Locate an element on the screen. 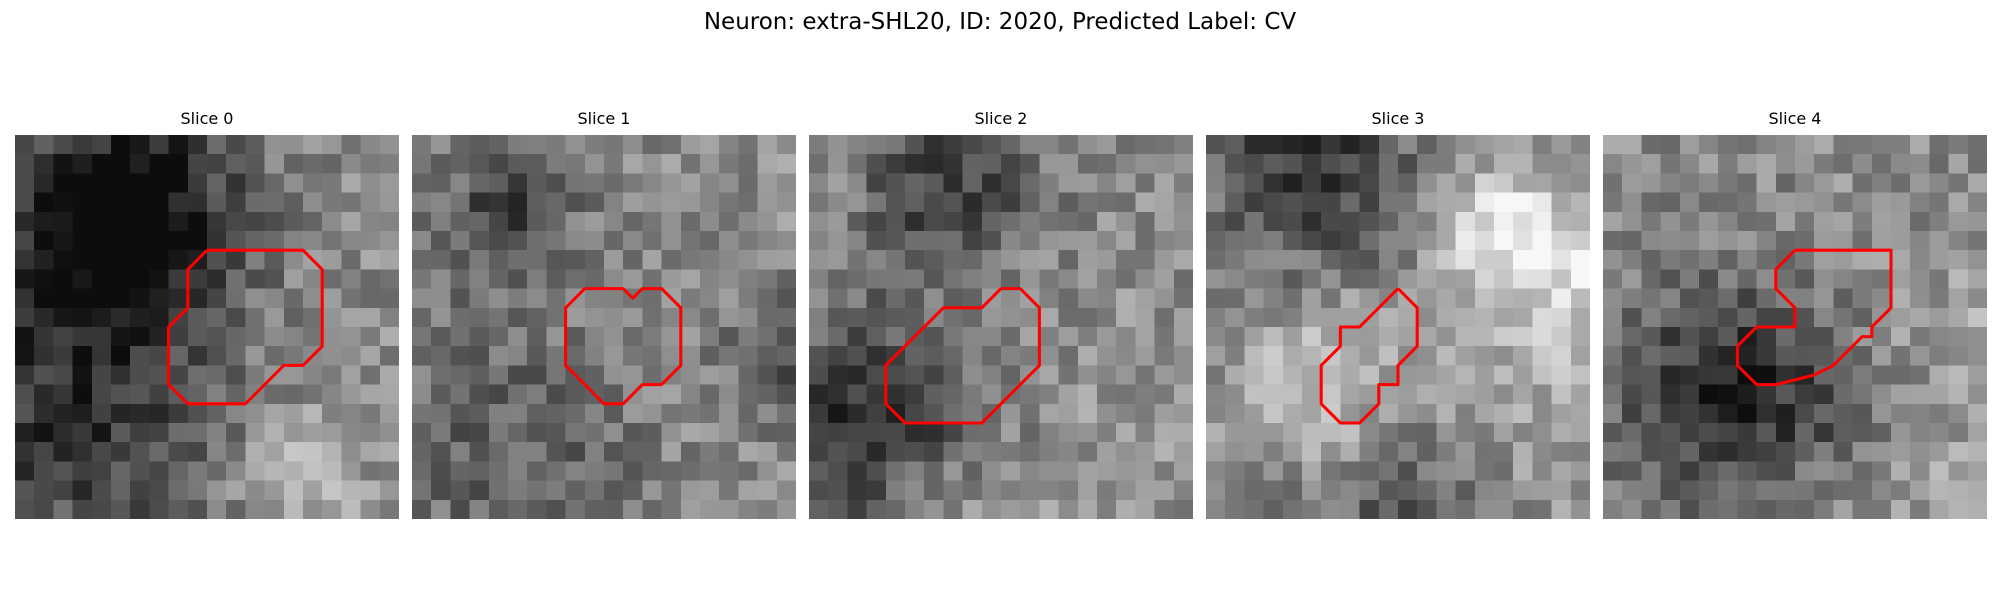  slice-panel-4: Slice 4 is located at coordinates (1795, 314).